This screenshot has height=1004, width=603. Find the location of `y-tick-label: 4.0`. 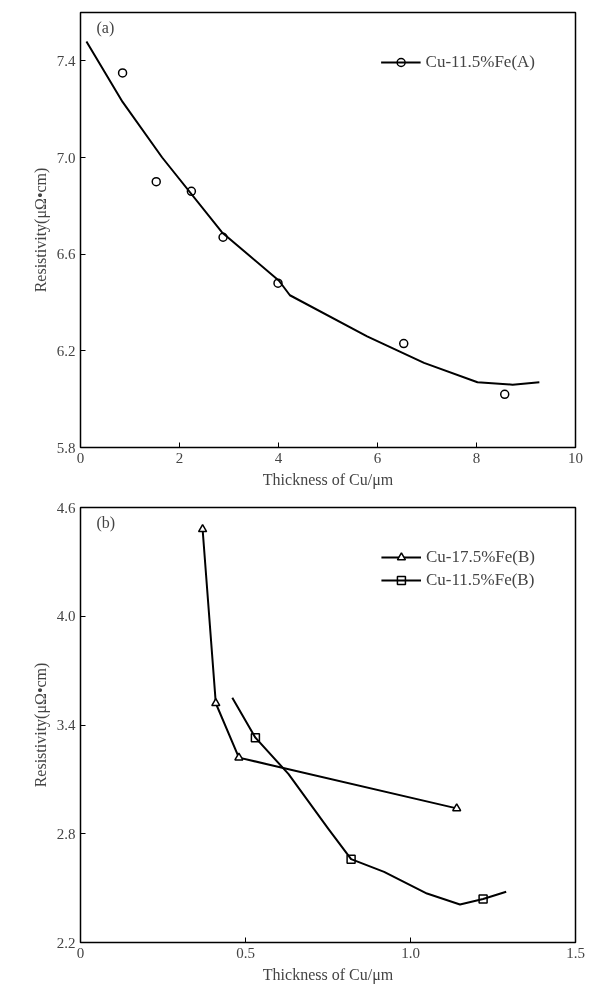

y-tick-label: 4.0 is located at coordinates (66, 616).